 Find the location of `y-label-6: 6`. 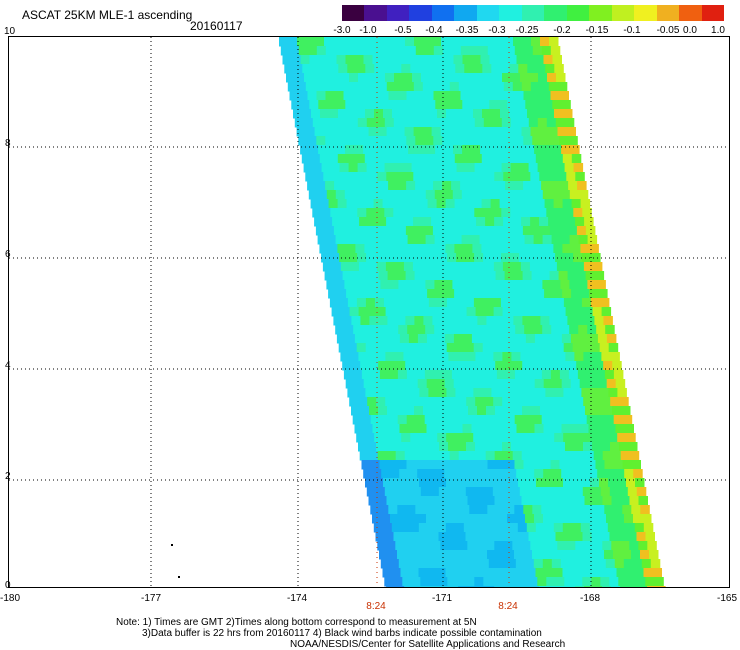

y-label-6: 6 is located at coordinates (8, 254).